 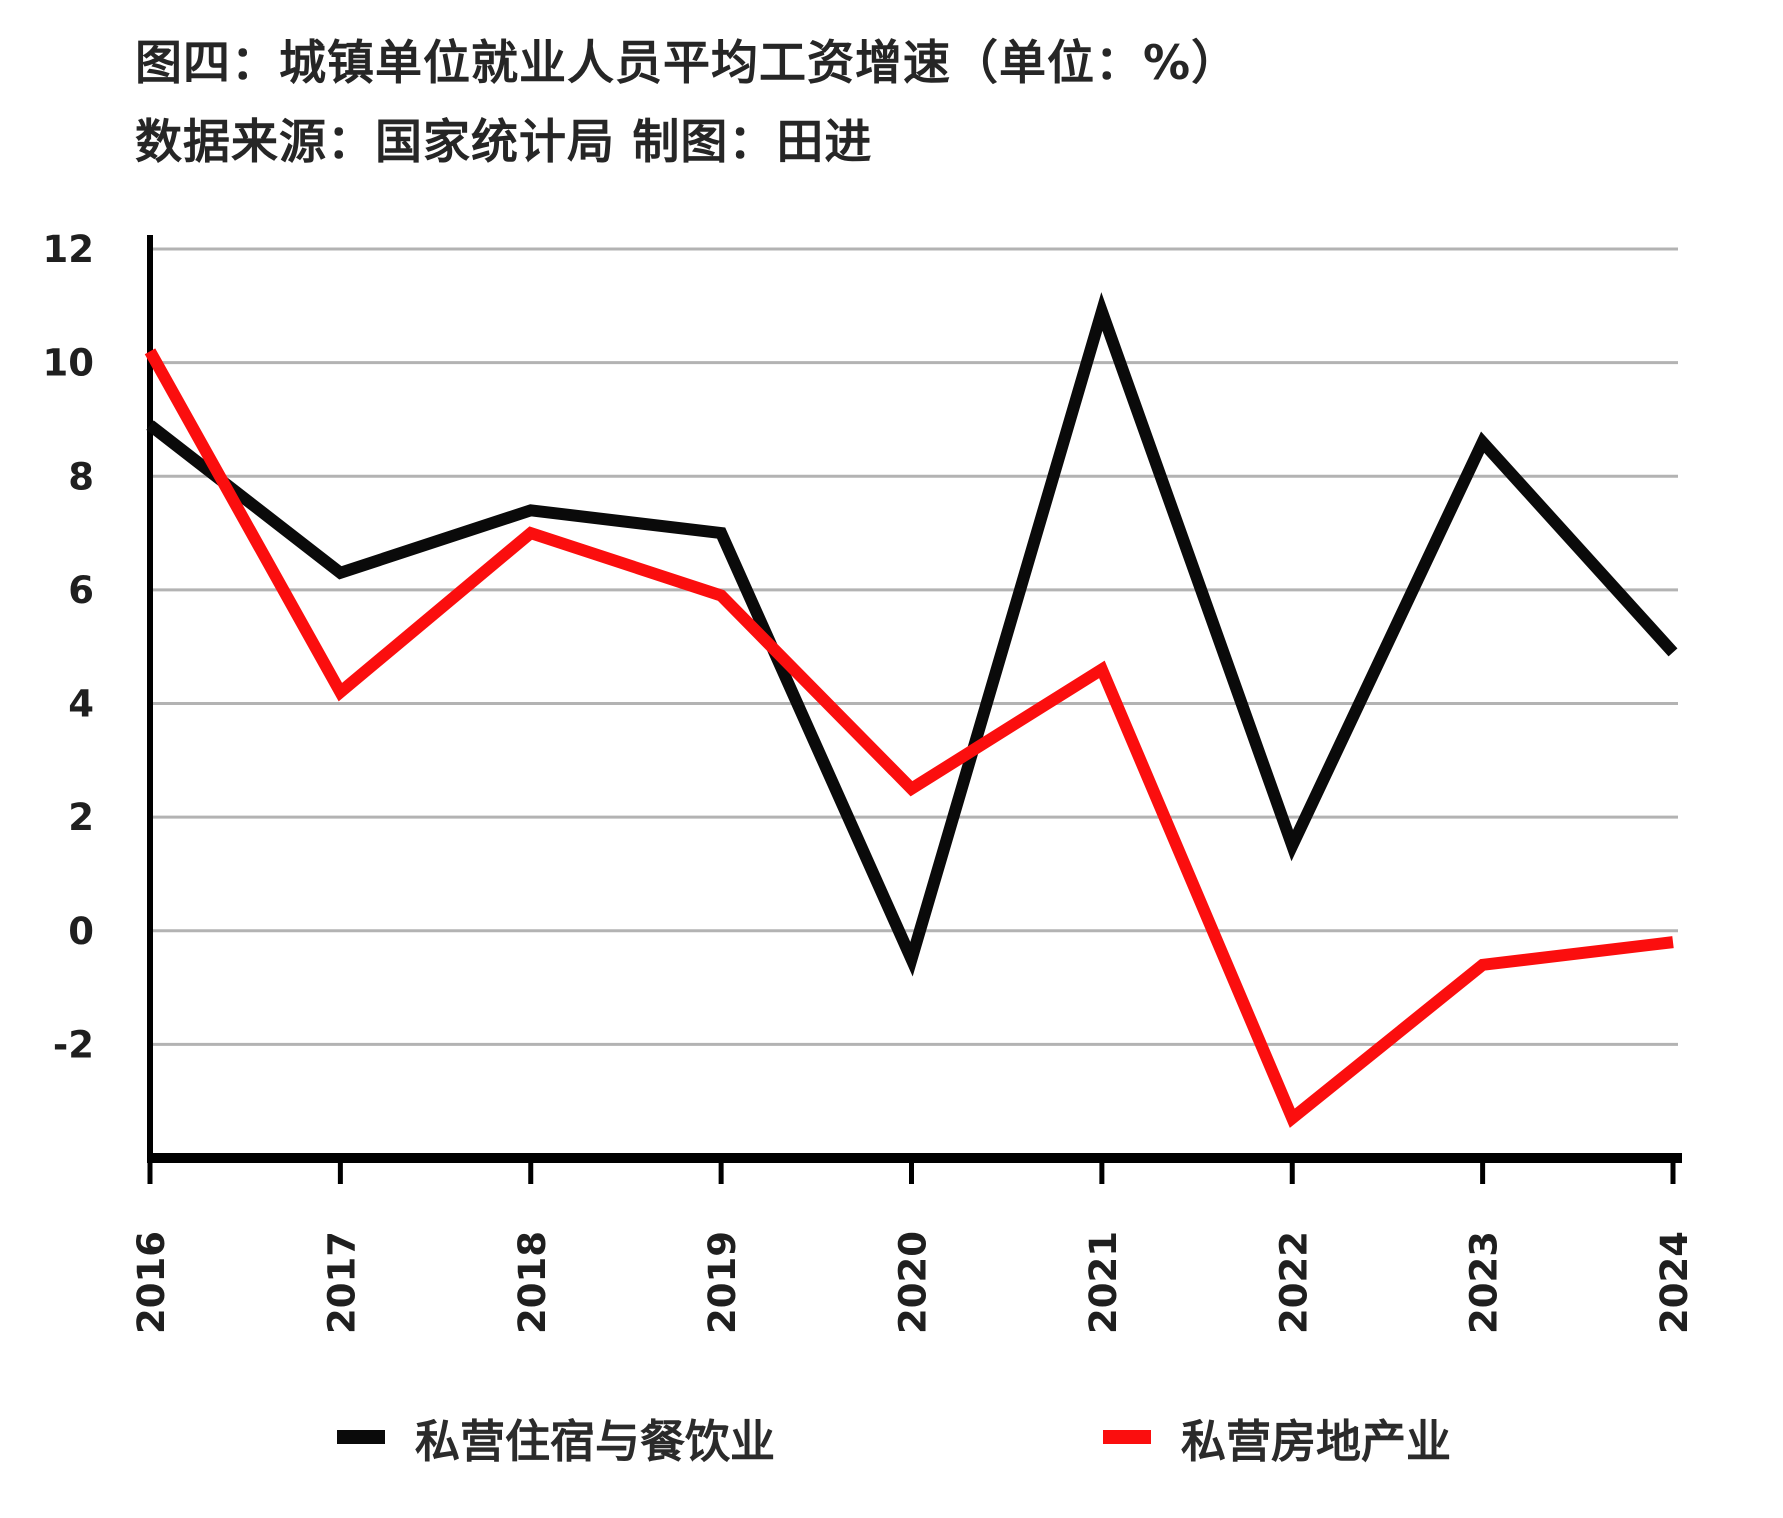 I want to click on legend-label-private-hospitality: 私营住宿与餐饮业, so click(x=595, y=1441).